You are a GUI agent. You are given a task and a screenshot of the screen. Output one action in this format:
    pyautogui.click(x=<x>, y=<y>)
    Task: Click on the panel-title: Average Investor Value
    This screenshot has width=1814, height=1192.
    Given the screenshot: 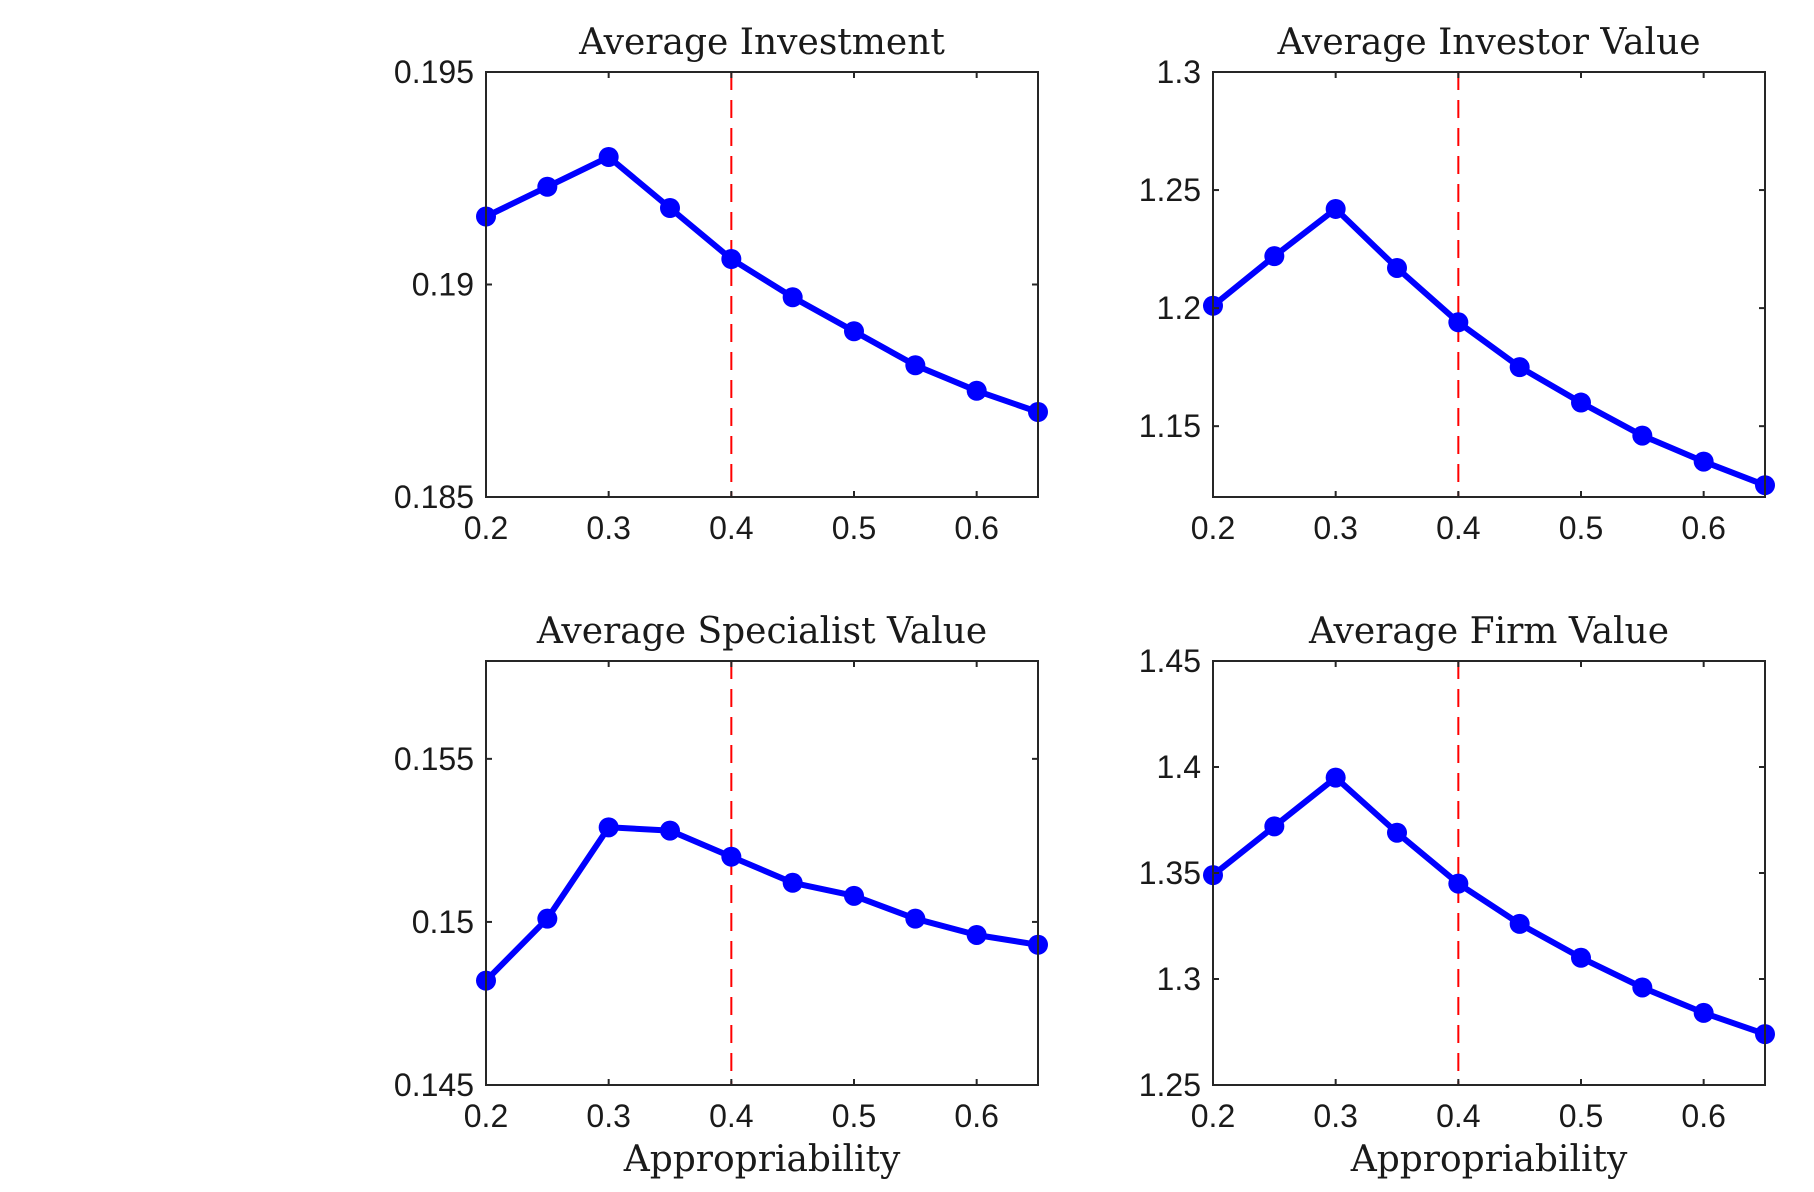 What is the action you would take?
    pyautogui.click(x=1488, y=42)
    